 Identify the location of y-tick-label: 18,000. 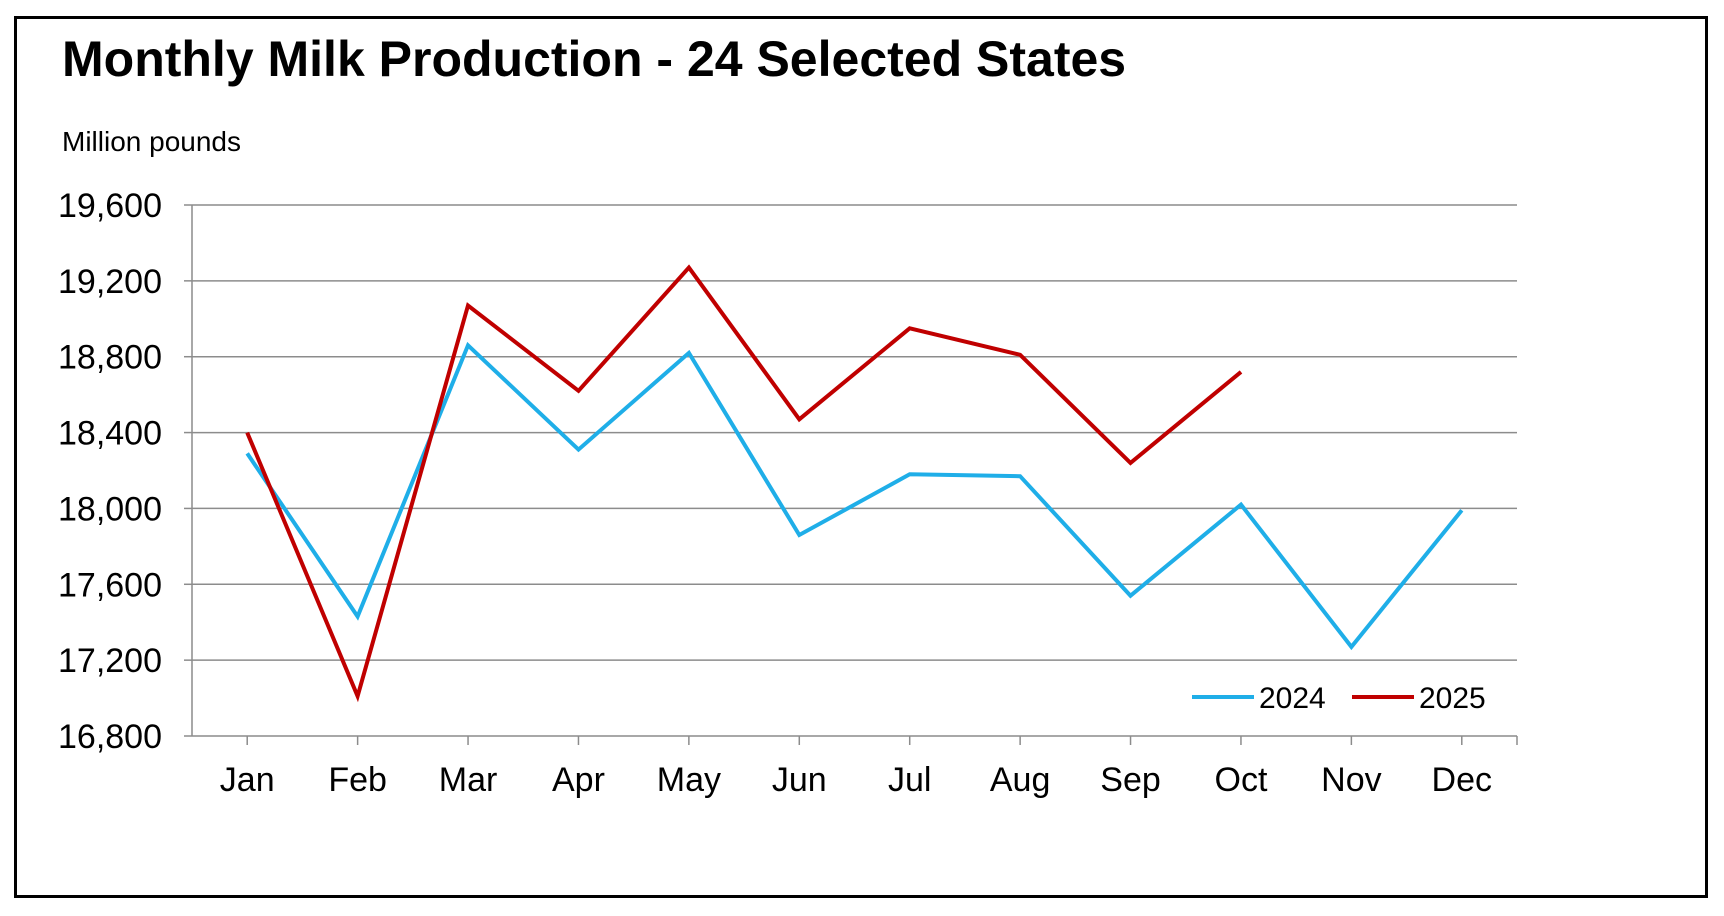
(110, 509).